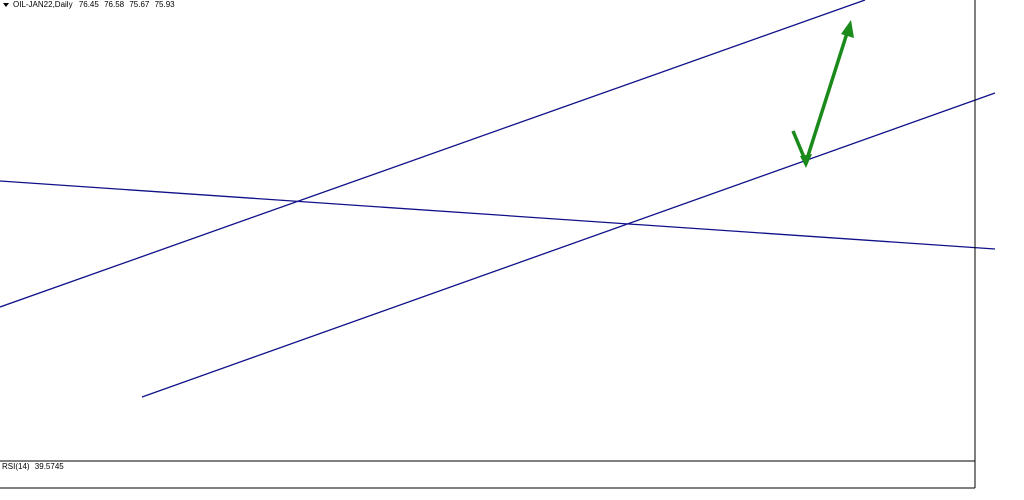  I want to click on arrow-head-up, so click(847, 29).